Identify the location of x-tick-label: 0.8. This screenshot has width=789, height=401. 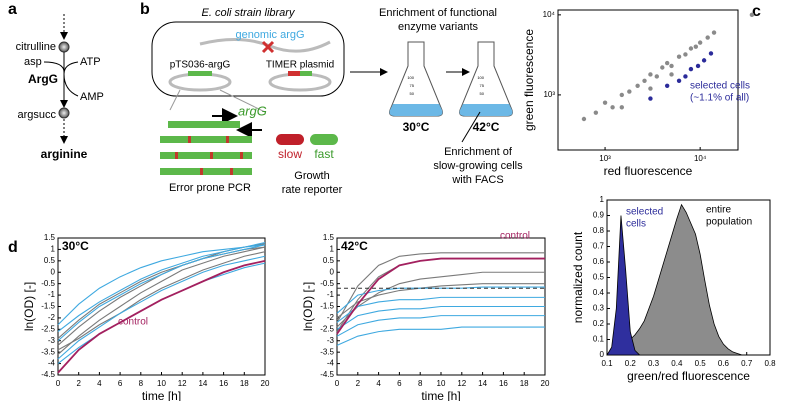
(770, 363).